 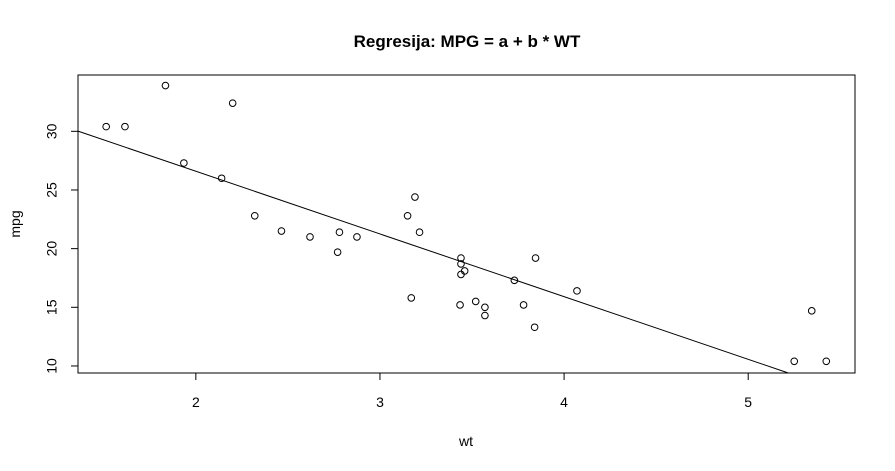 I want to click on y-axis-label: mpg, so click(x=15, y=223).